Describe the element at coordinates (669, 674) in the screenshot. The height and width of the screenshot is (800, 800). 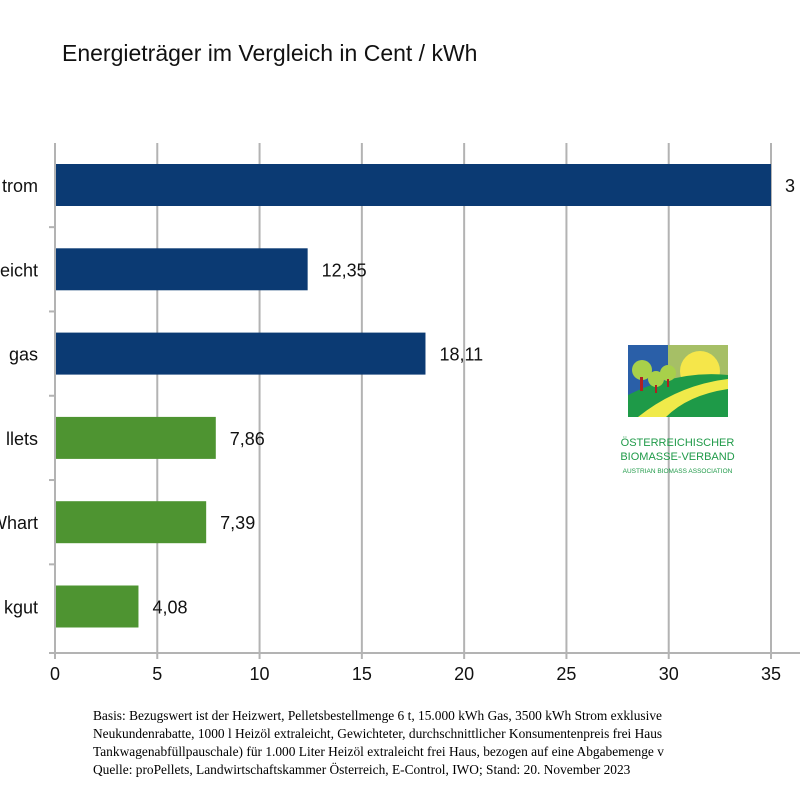
I see `x-tick-label: 30` at that location.